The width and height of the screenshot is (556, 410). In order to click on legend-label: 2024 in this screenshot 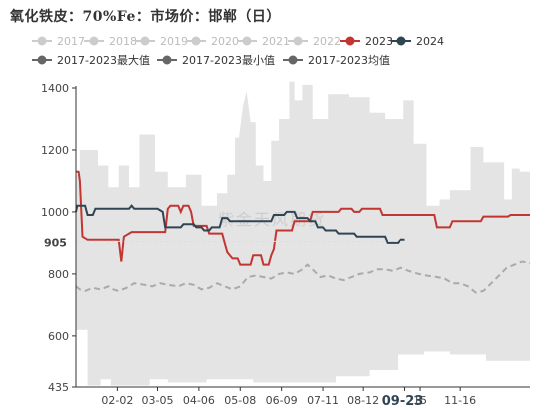, I will do `click(430, 41)`.